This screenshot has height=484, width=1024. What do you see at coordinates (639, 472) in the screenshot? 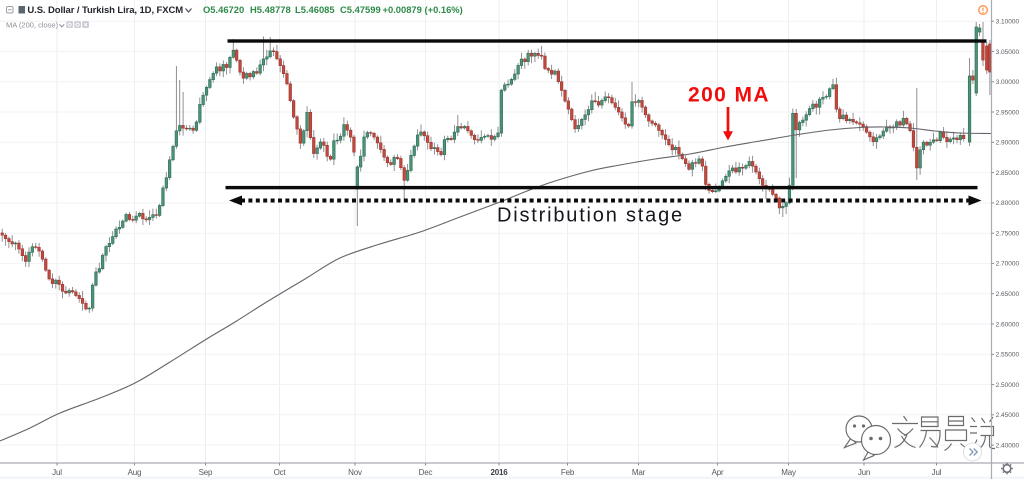
I see `svg-text: Mar` at bounding box center [639, 472].